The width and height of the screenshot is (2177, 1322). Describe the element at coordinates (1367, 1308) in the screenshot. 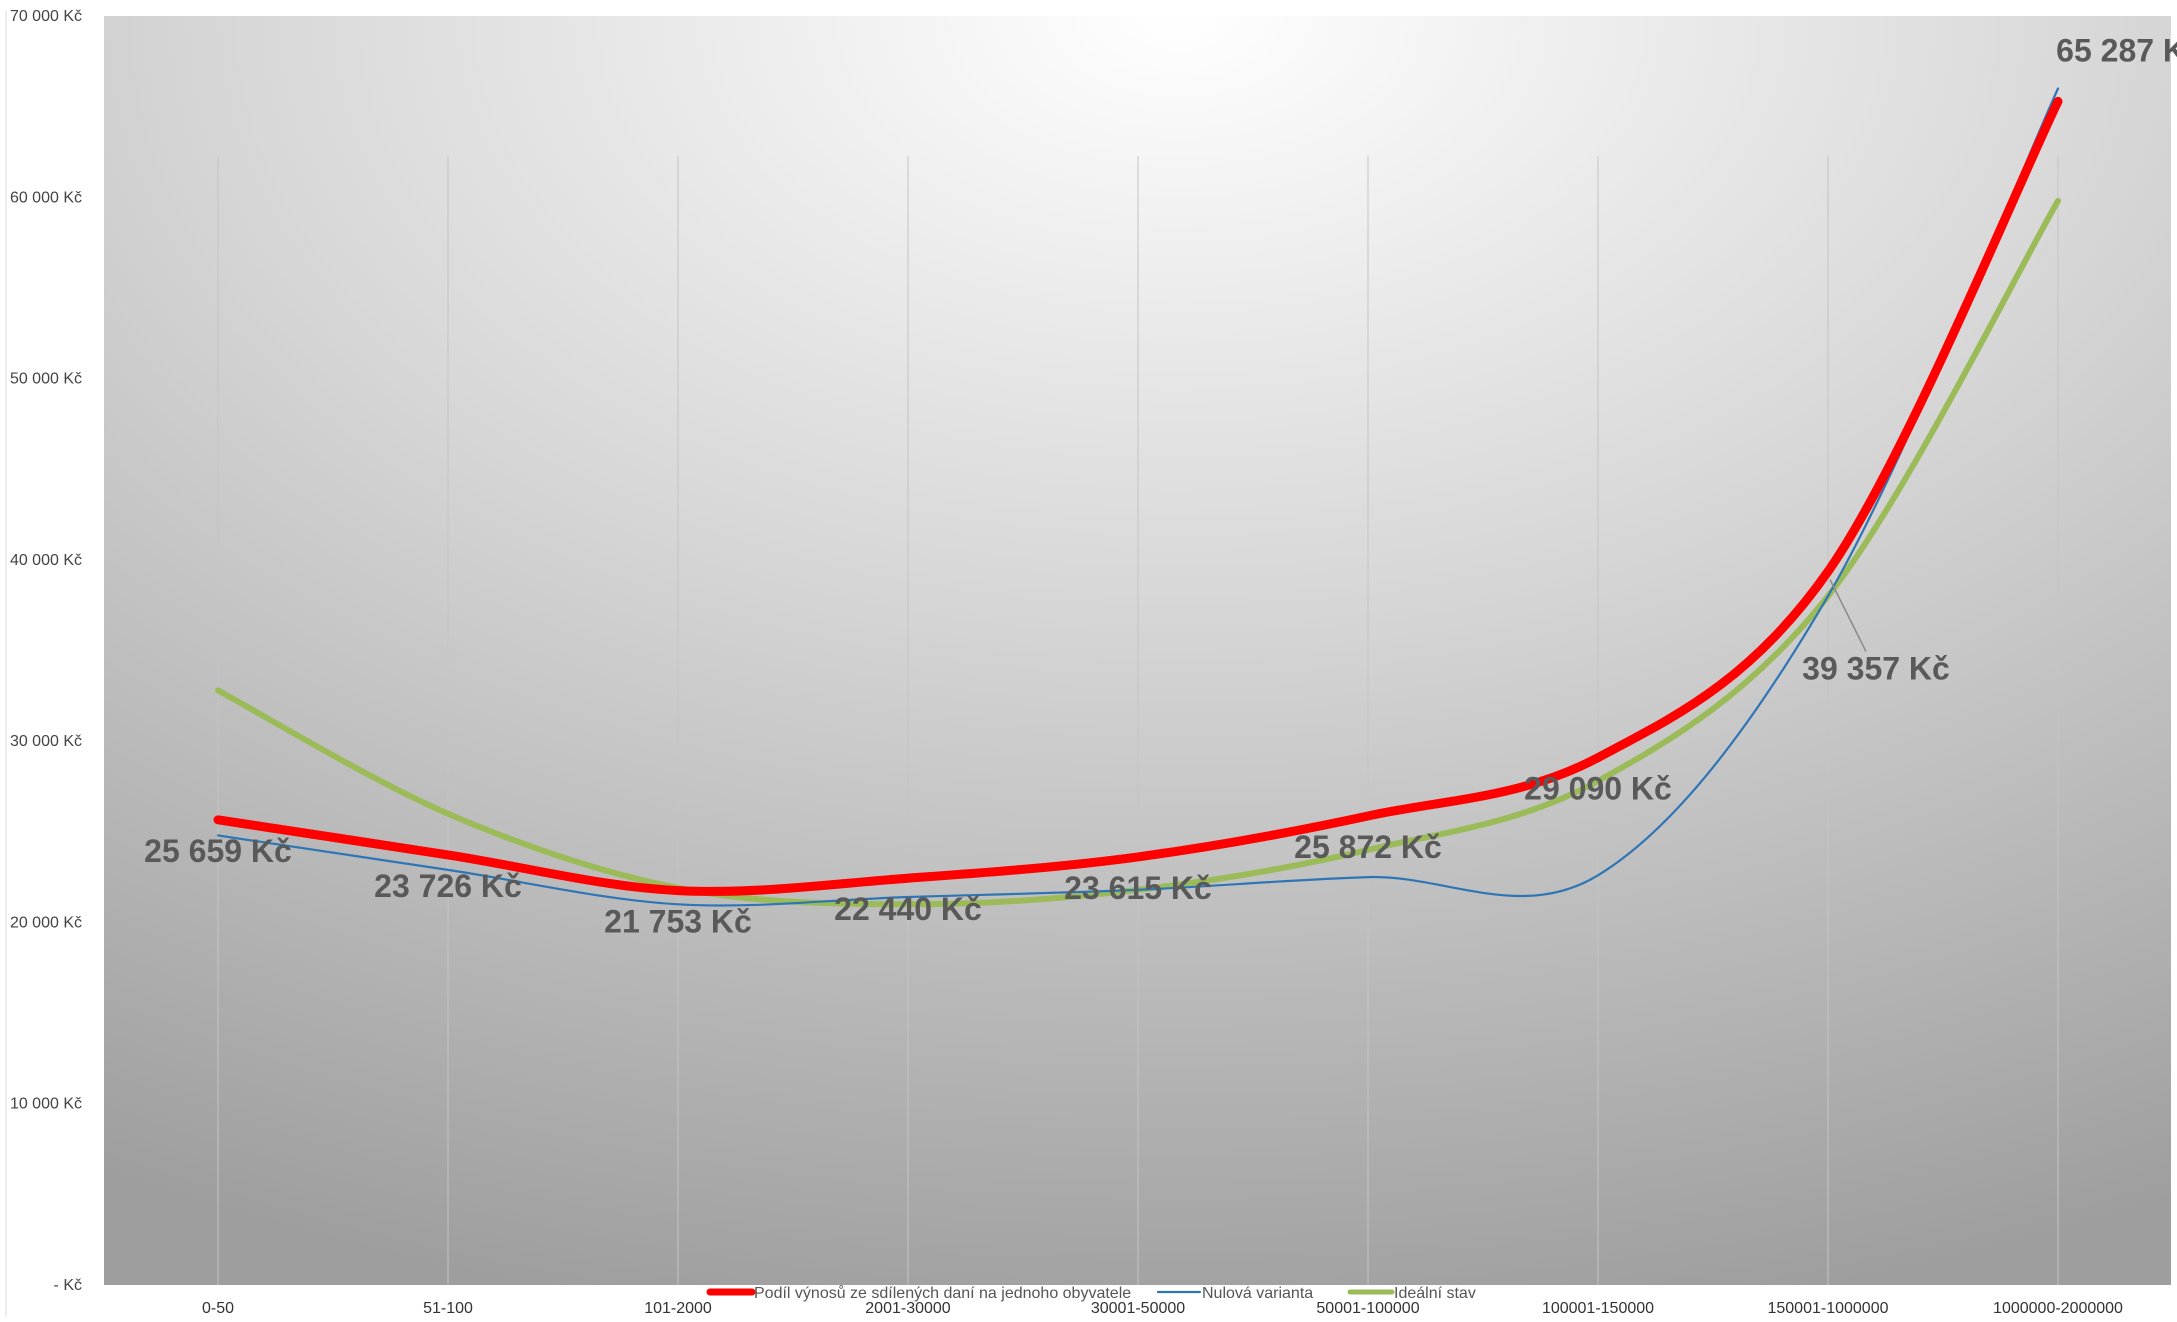

I see `x-tick-label: 50001-100000` at that location.